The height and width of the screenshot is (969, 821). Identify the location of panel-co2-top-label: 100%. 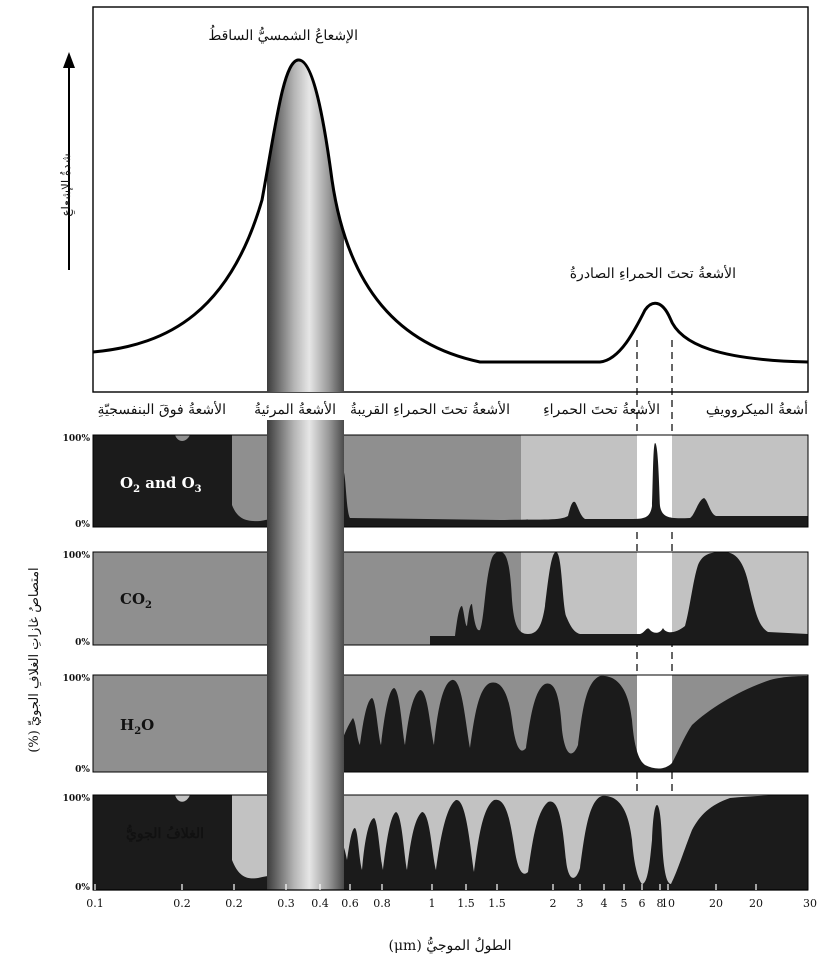
(77, 556).